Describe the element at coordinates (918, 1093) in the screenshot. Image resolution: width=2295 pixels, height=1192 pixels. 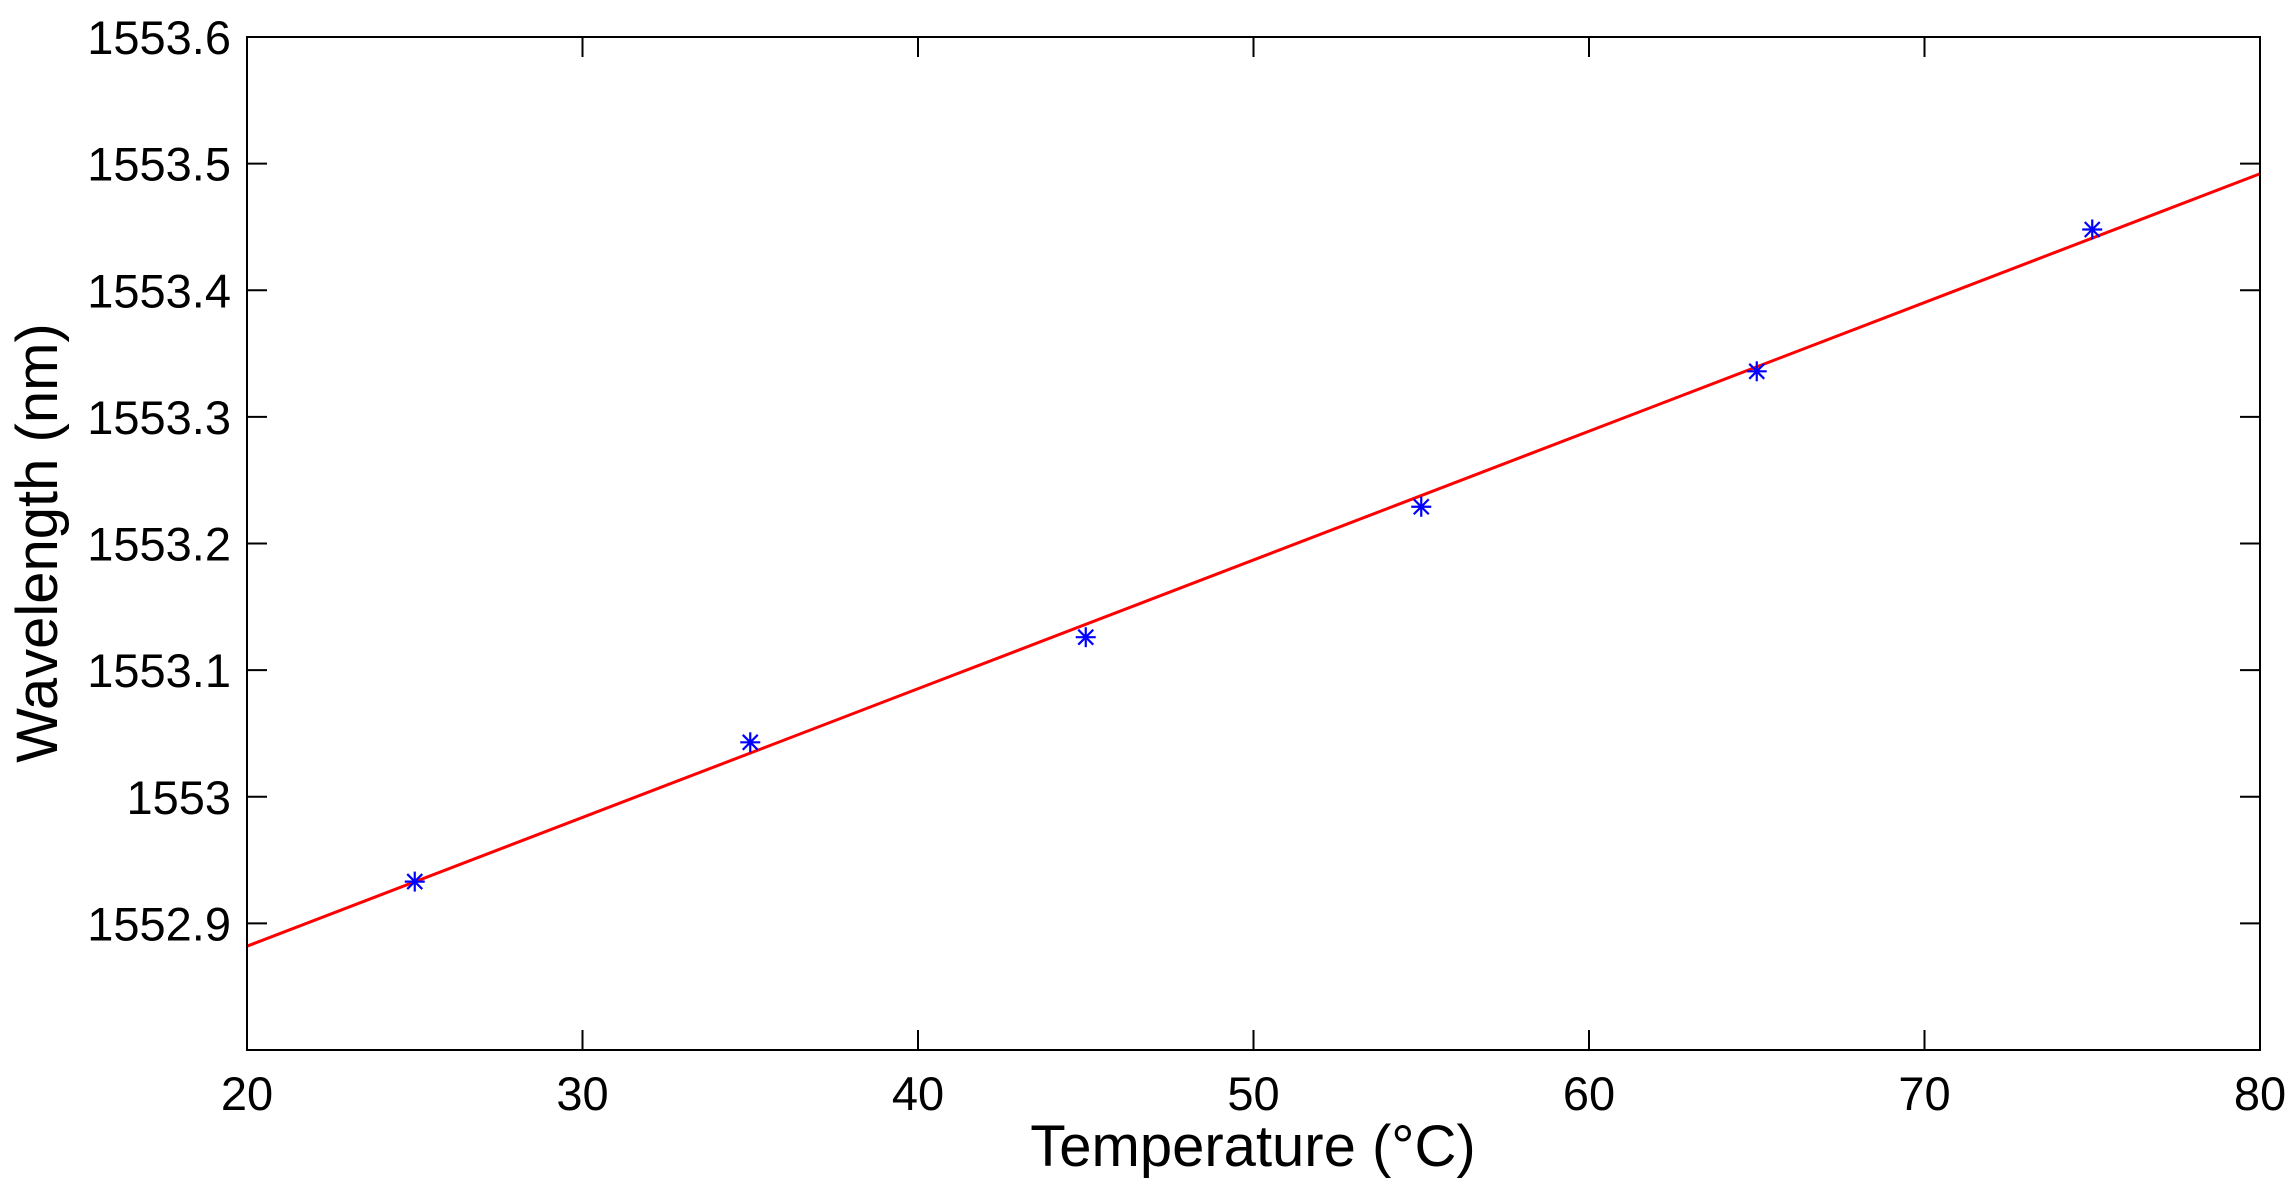
I see `x-tick-label: 40` at that location.